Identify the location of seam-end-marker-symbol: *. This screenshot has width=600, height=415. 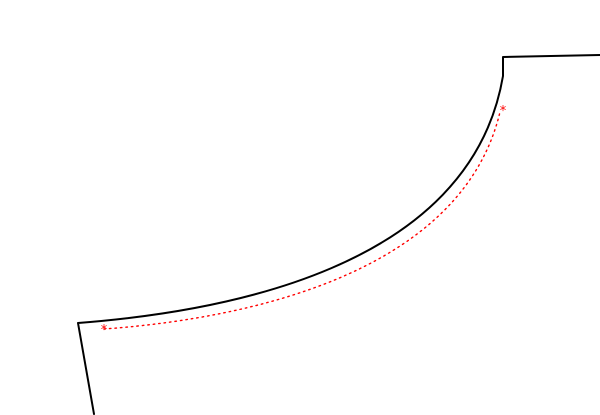
(503, 111).